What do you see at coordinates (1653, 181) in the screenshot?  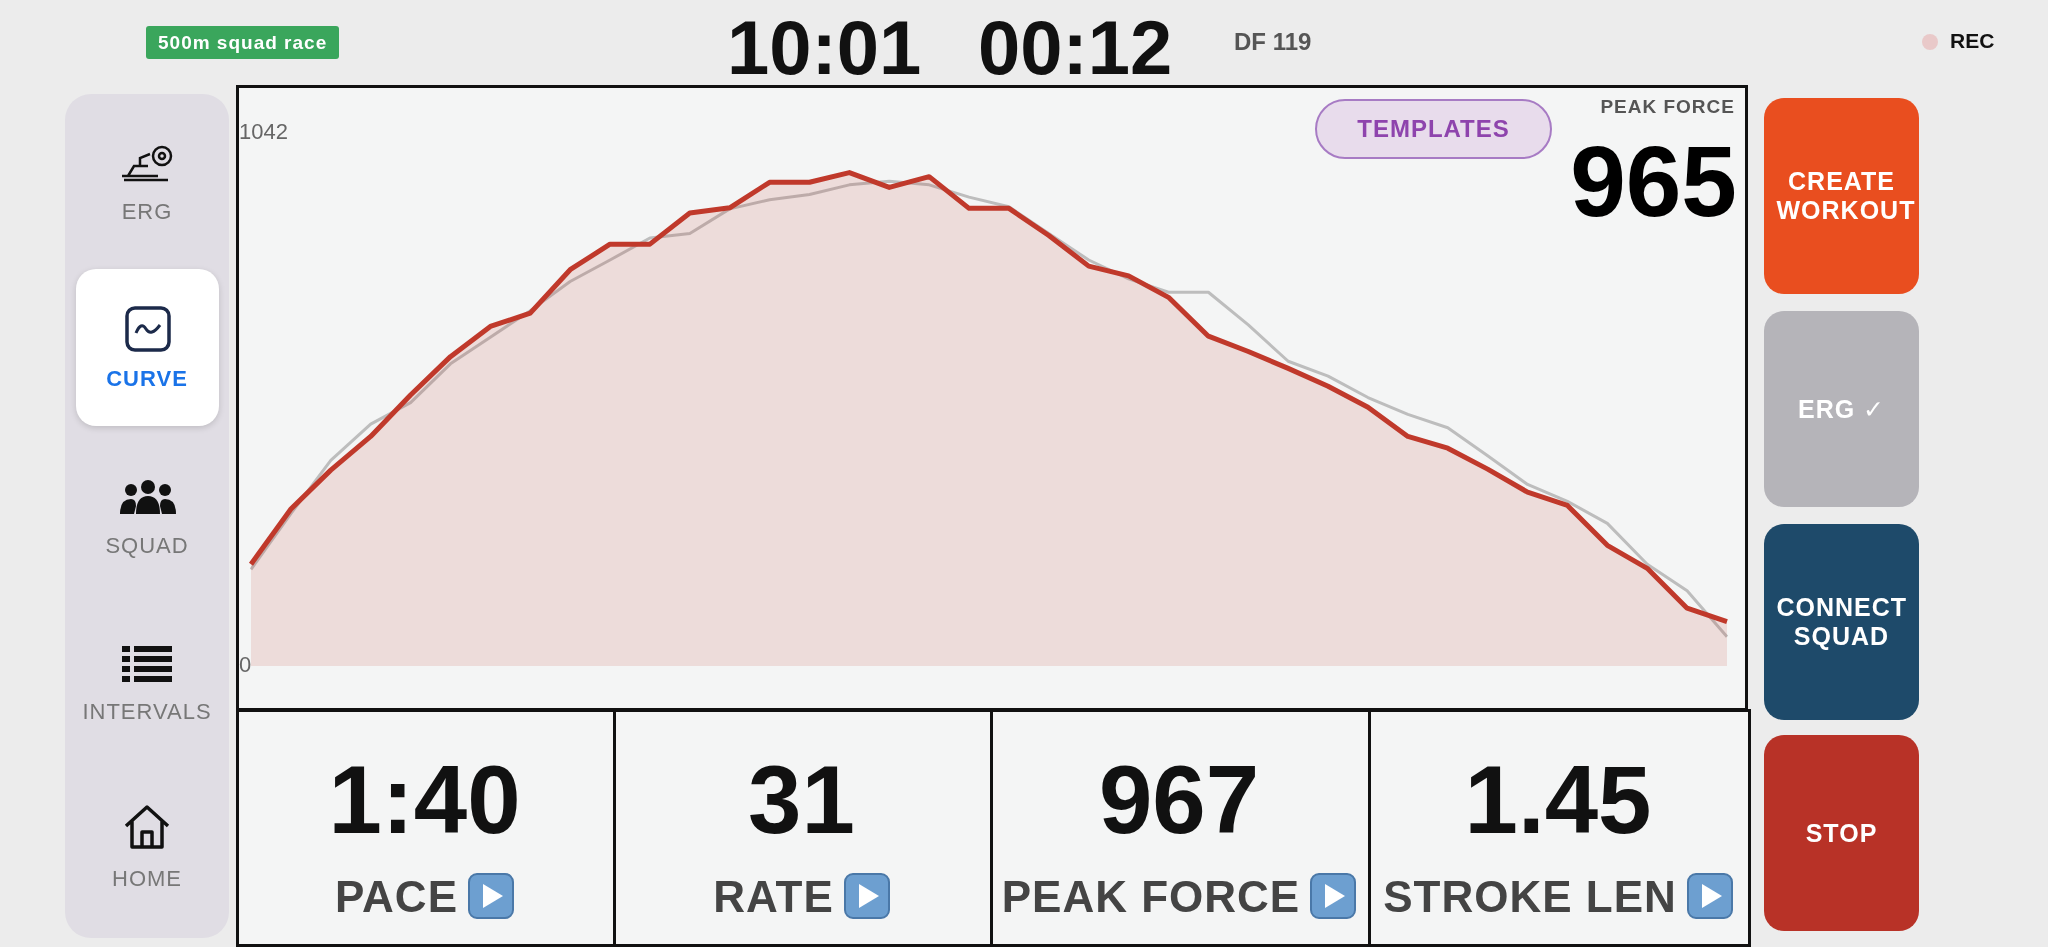 I see `annotation: 965` at bounding box center [1653, 181].